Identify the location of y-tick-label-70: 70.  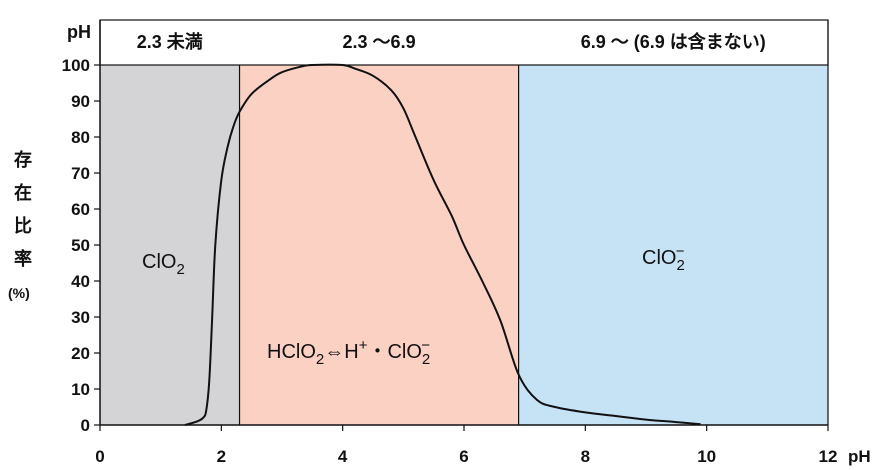
(80, 173).